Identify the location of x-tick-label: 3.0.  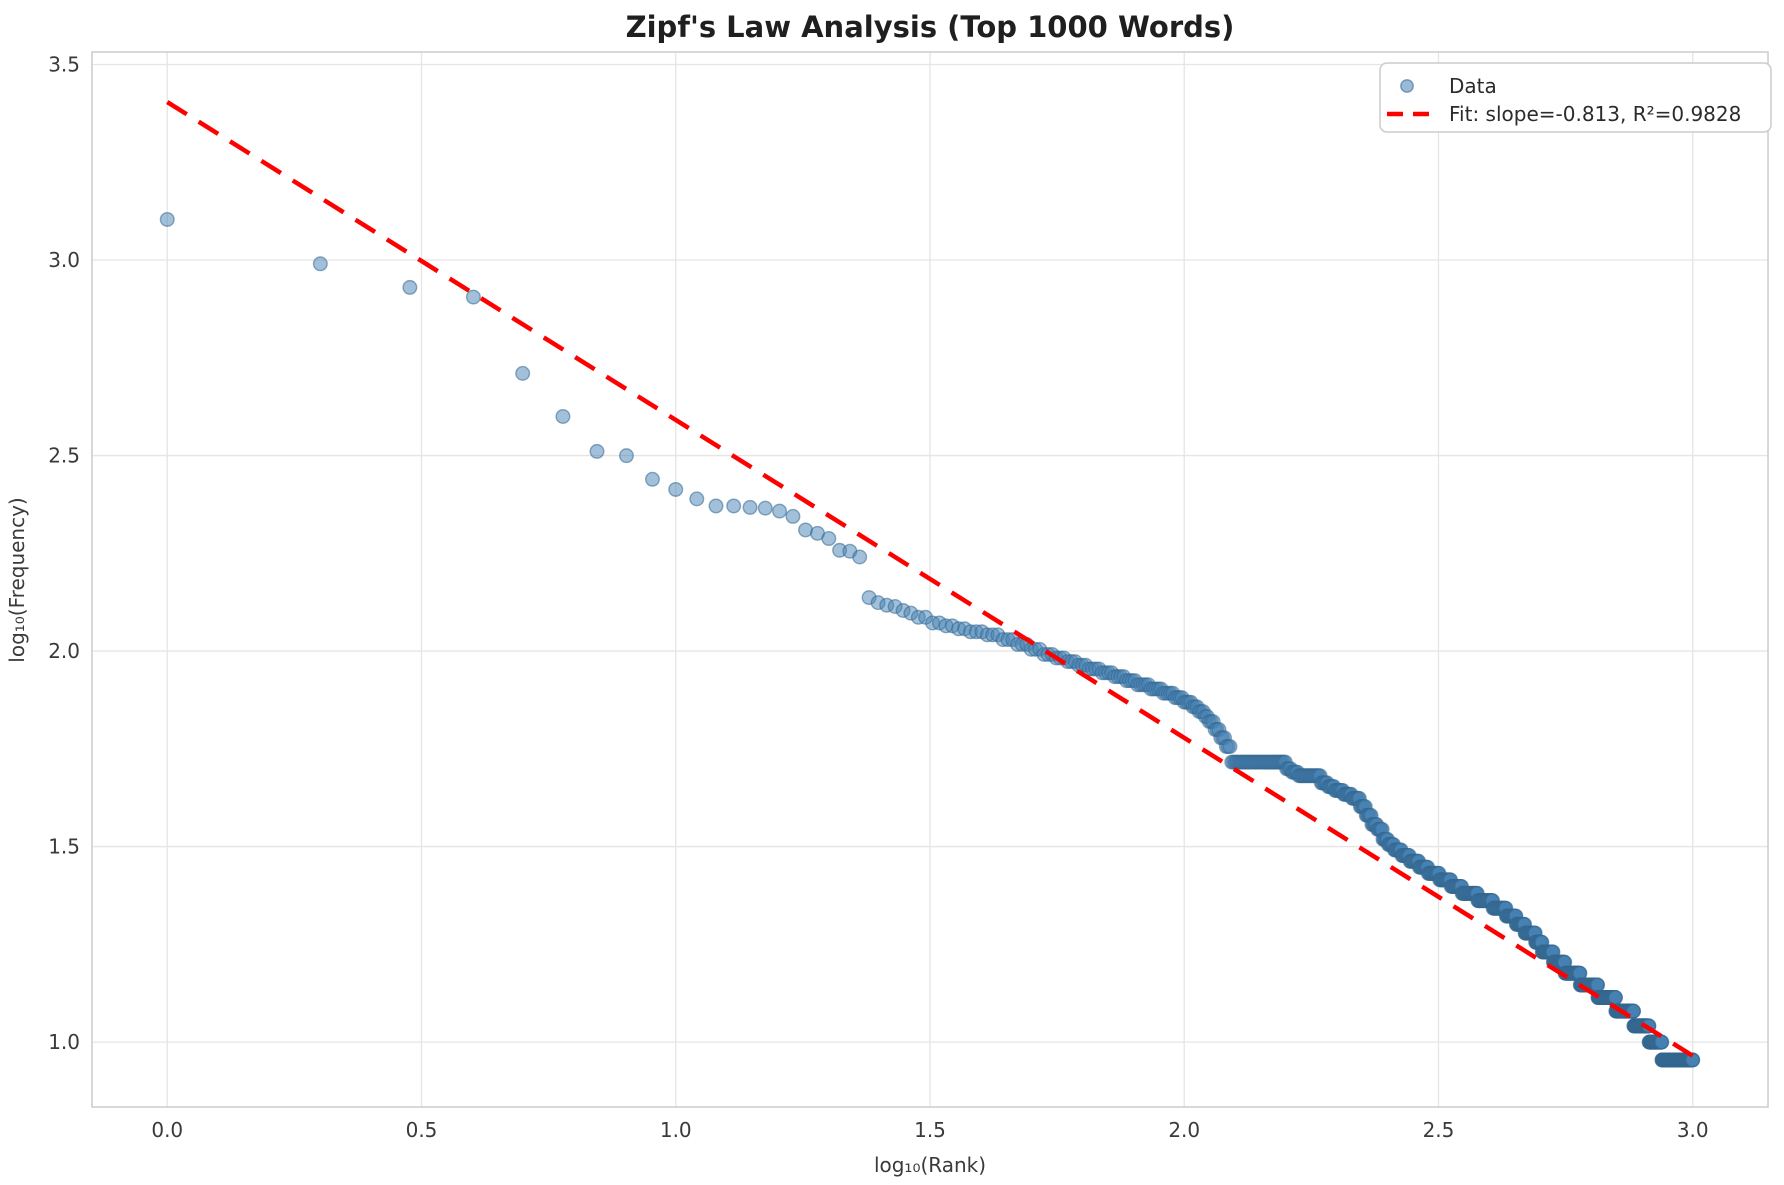
(1693, 1130).